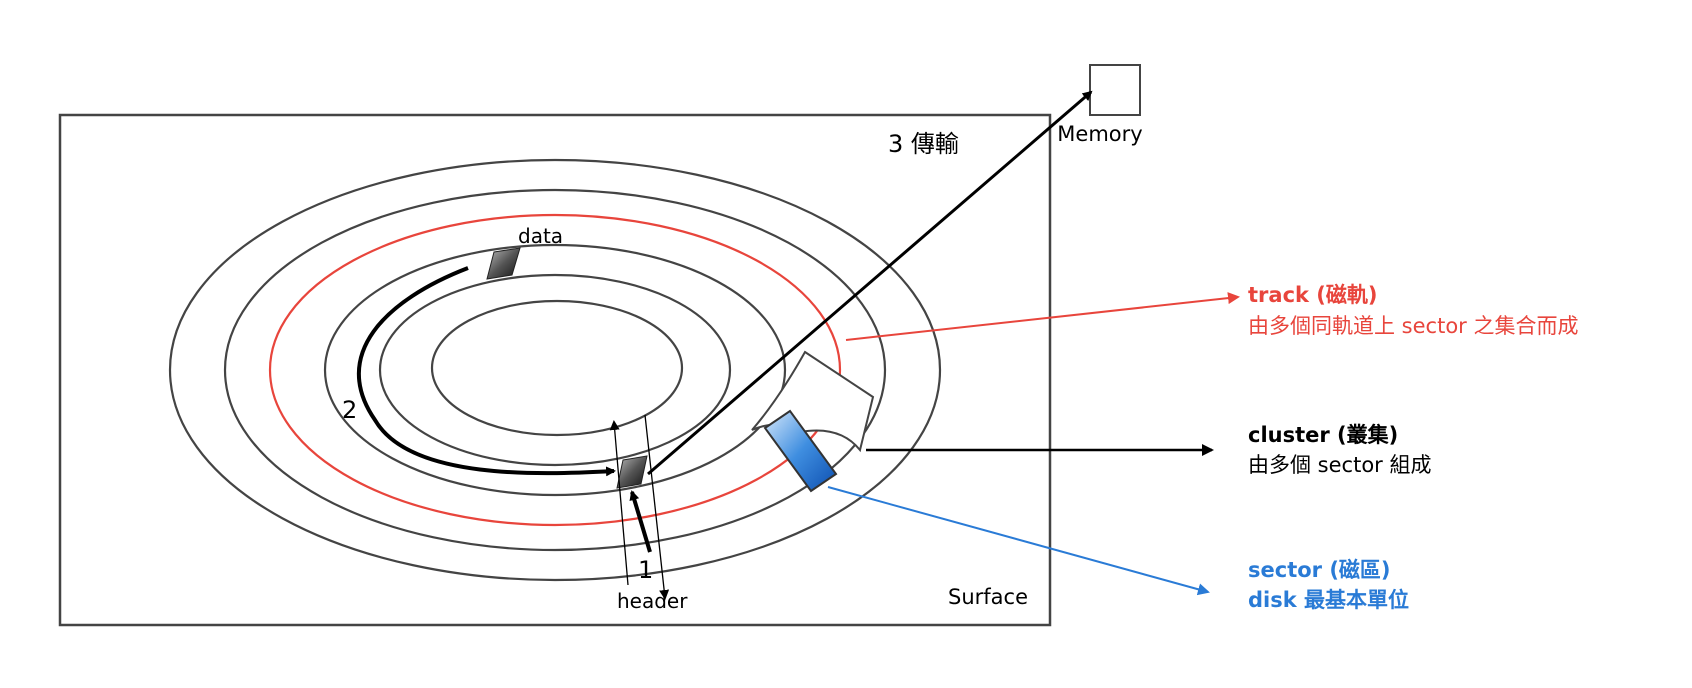 This screenshot has width=1692, height=688. What do you see at coordinates (632, 472) in the screenshot?
I see `header-block` at bounding box center [632, 472].